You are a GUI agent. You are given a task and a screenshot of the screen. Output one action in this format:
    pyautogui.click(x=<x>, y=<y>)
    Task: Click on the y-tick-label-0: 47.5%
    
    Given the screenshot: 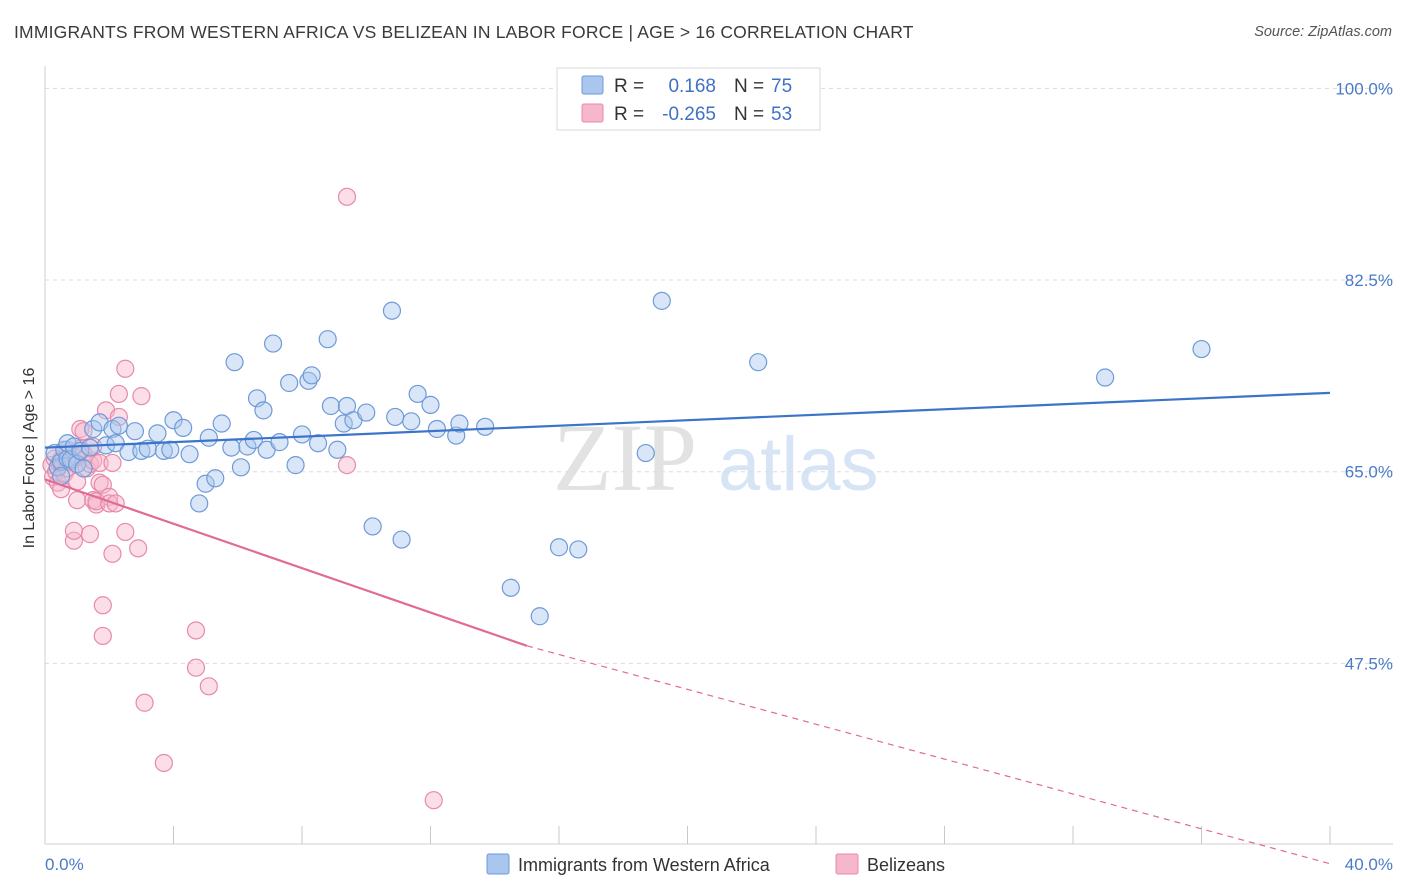 What is the action you would take?
    pyautogui.click(x=1369, y=663)
    